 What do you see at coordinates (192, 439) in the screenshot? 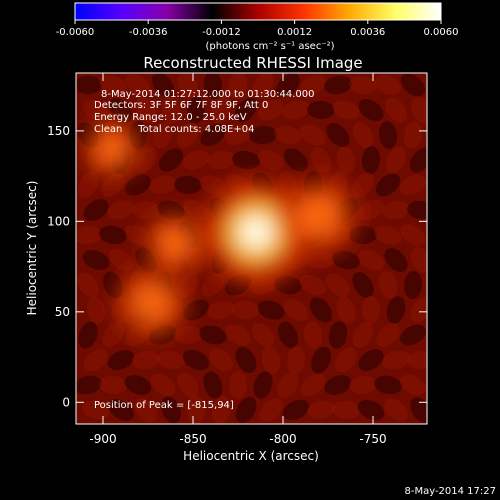
I see `x-tick-label: -850` at bounding box center [192, 439].